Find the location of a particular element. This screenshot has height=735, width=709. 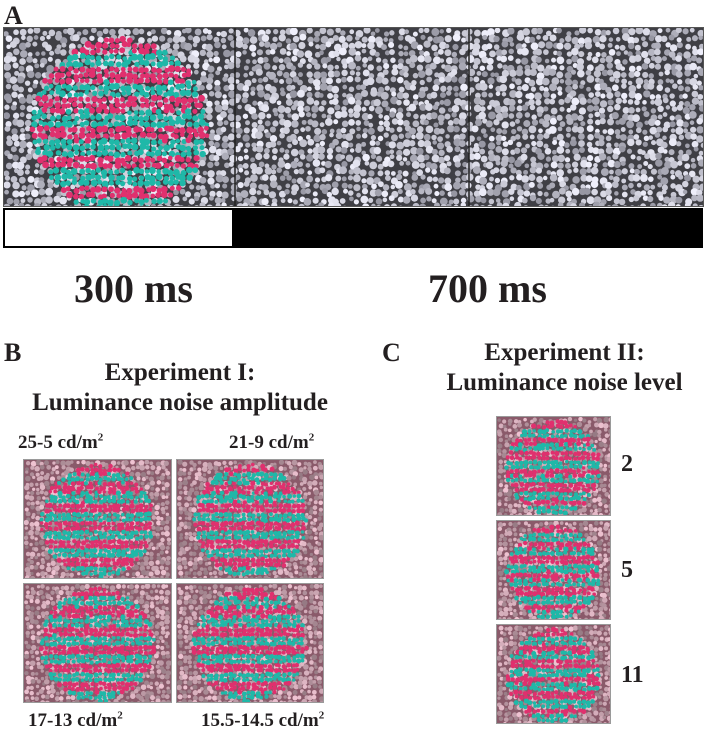

experiment-1-title-line2: Luminance noise amplitude is located at coordinates (180, 402).